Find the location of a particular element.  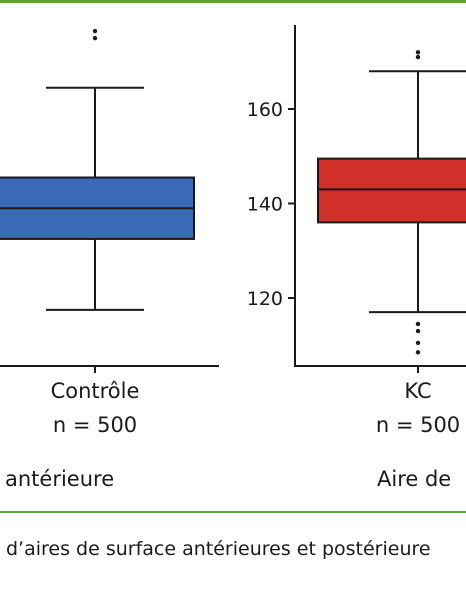

right-y-ticks: 120 140 160 is located at coordinates (271, 204).